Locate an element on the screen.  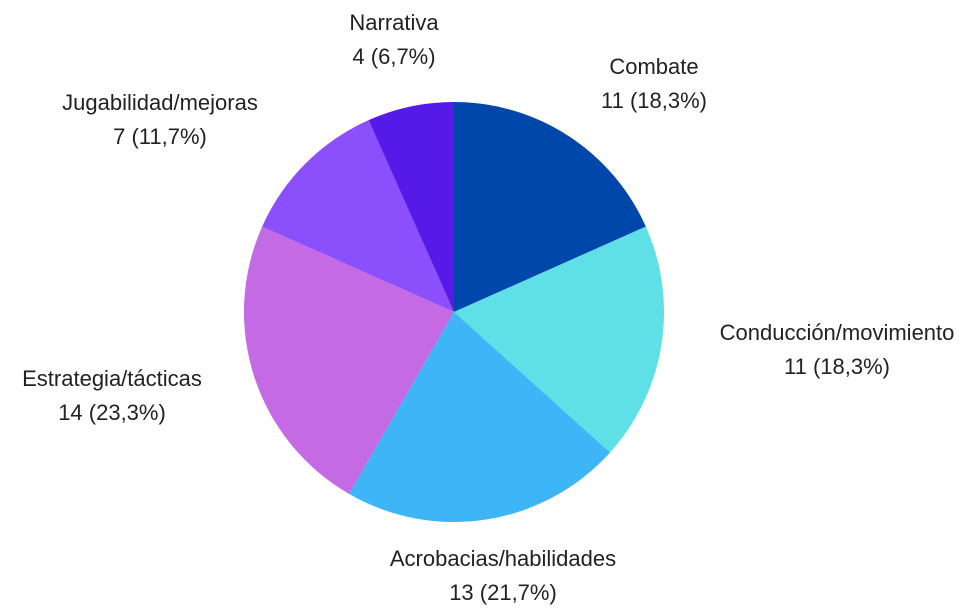
slice-label-group-2: Conducción/movimiento 11 (18,3%) is located at coordinates (837, 349).